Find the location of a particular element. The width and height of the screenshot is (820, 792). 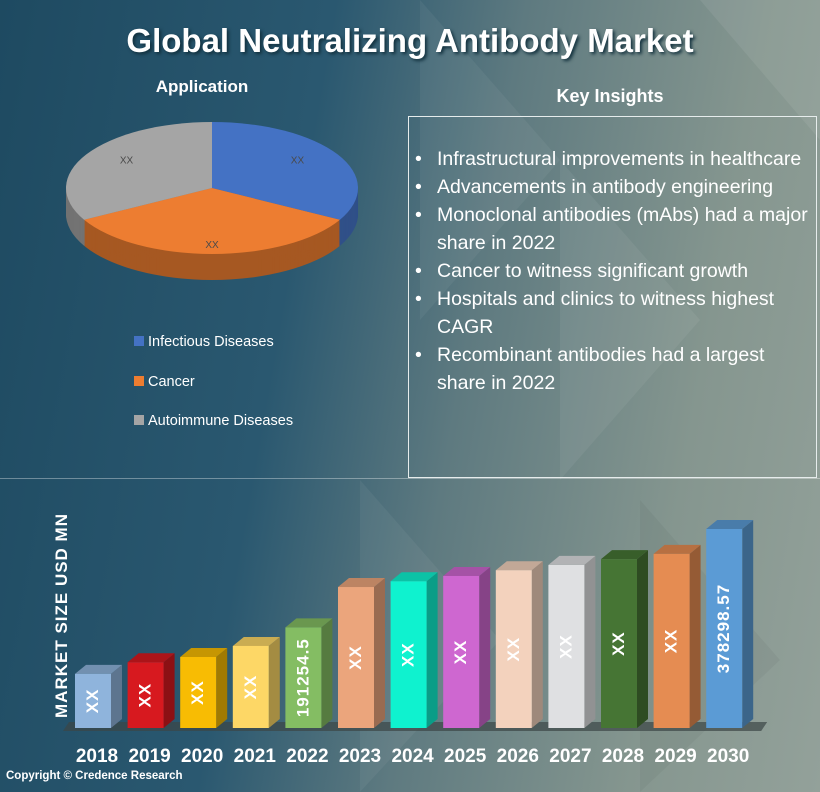

bar-2022: 191254.5 is located at coordinates (309, 673).